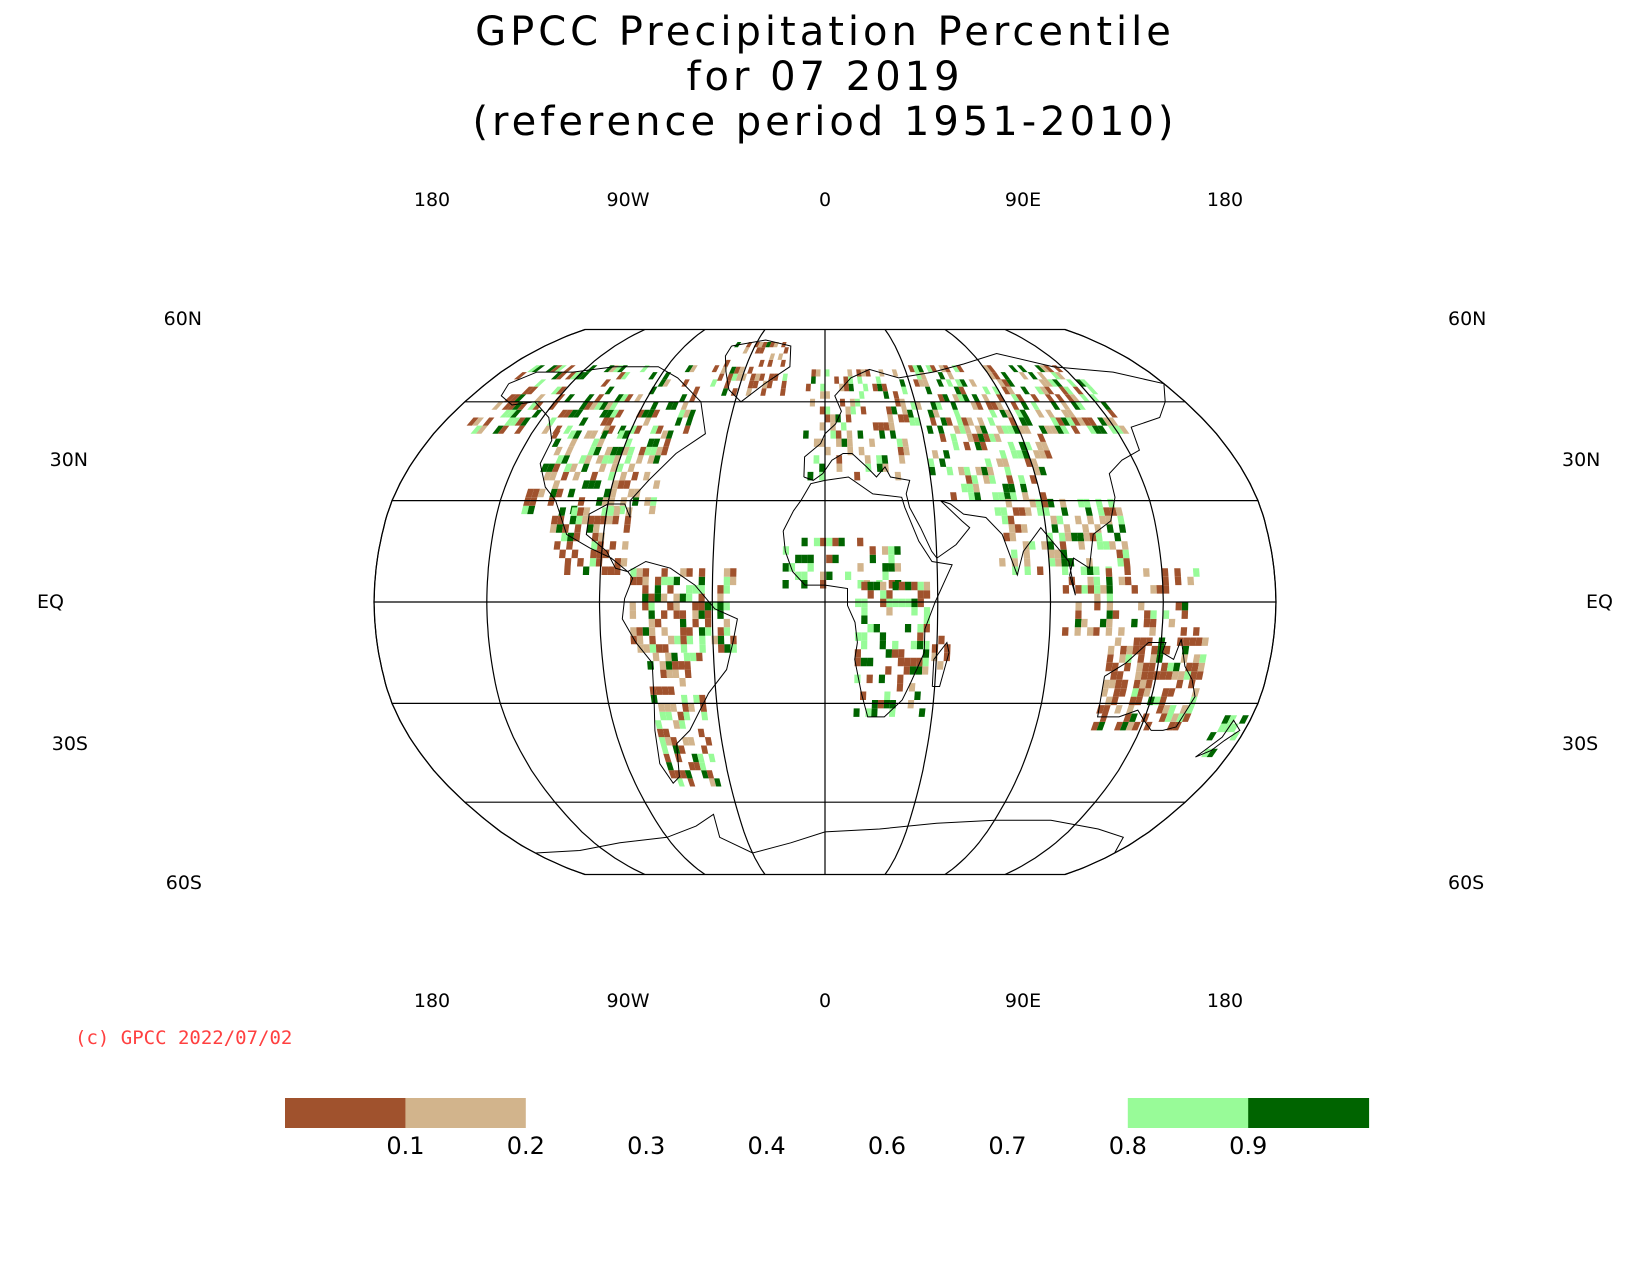  Describe the element at coordinates (183, 319) in the screenshot. I see `lat-label-left-60n: 60N` at that location.